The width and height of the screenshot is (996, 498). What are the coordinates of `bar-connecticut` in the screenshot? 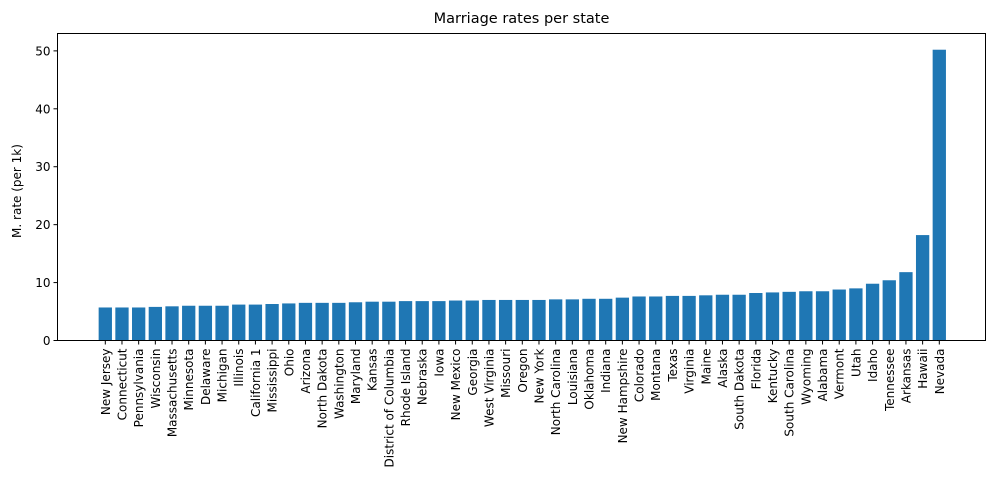 It's located at (122, 324).